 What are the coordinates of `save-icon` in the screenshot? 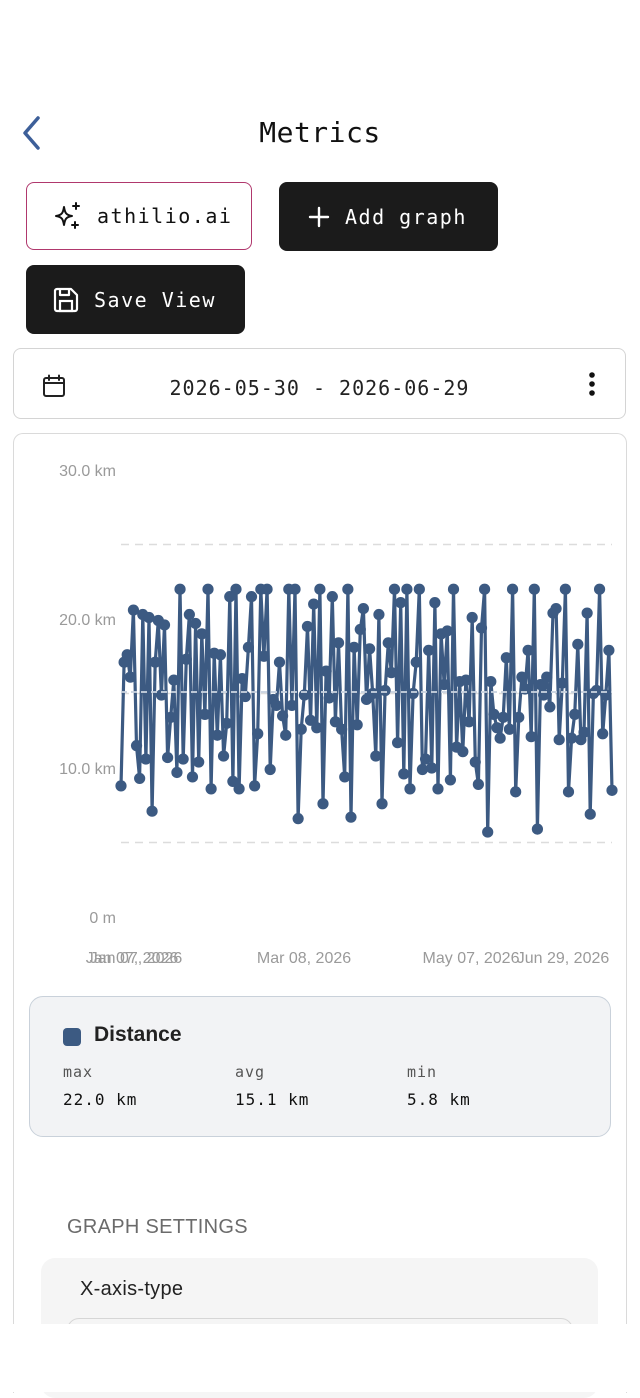 It's located at (66, 299).